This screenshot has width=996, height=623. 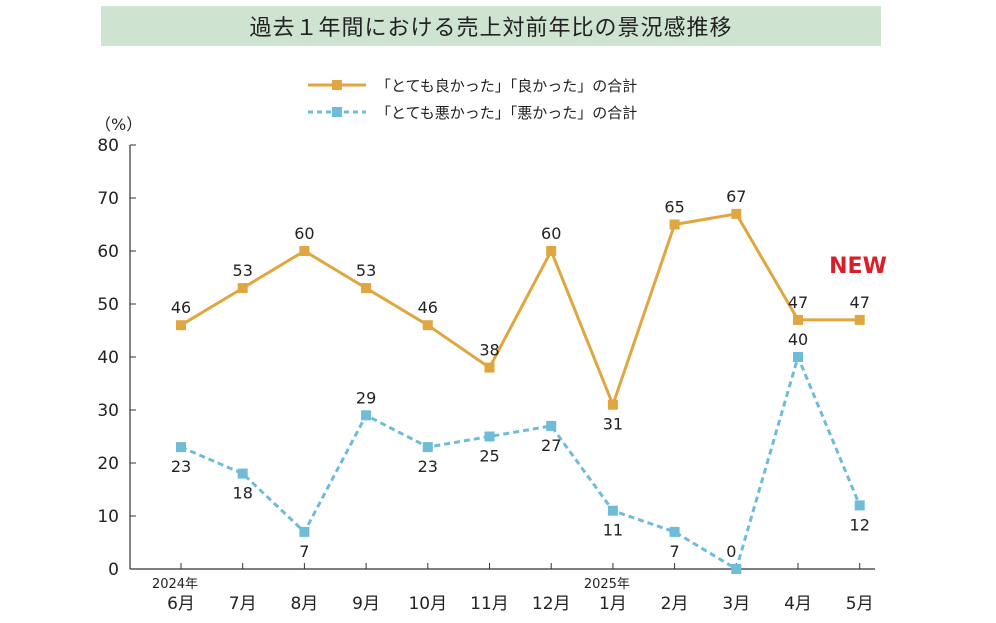 What do you see at coordinates (506, 86) in the screenshot?
I see `legend-label: 「とても良かった」「良かった」の合計` at bounding box center [506, 86].